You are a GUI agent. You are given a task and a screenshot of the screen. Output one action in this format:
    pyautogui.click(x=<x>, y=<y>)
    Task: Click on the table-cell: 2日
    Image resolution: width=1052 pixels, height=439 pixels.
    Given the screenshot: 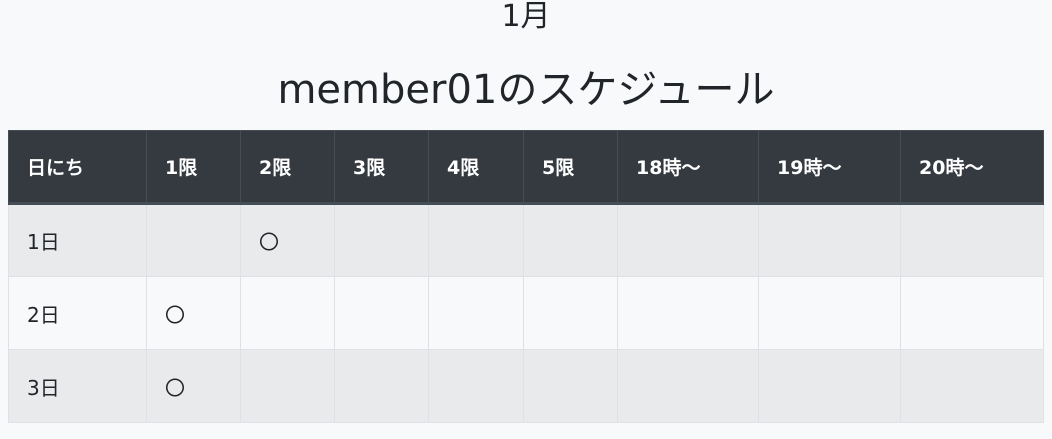 What is the action you would take?
    pyautogui.click(x=77, y=313)
    